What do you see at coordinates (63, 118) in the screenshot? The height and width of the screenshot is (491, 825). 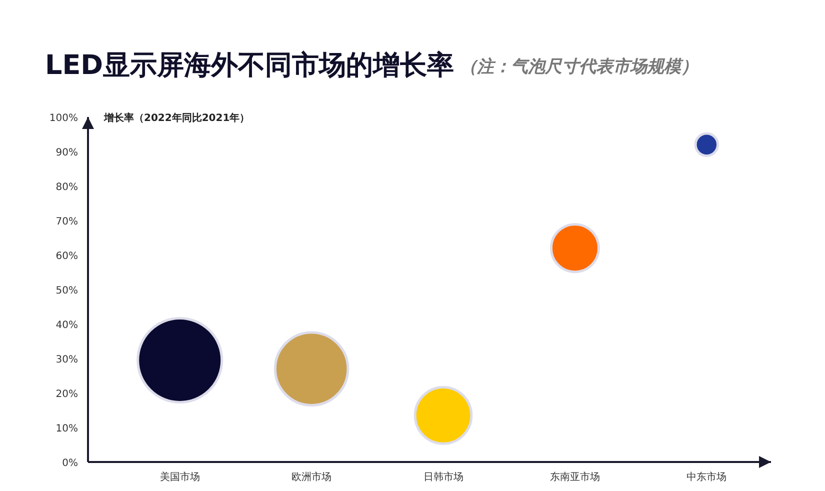 I see `y-tick-label: 100%` at bounding box center [63, 118].